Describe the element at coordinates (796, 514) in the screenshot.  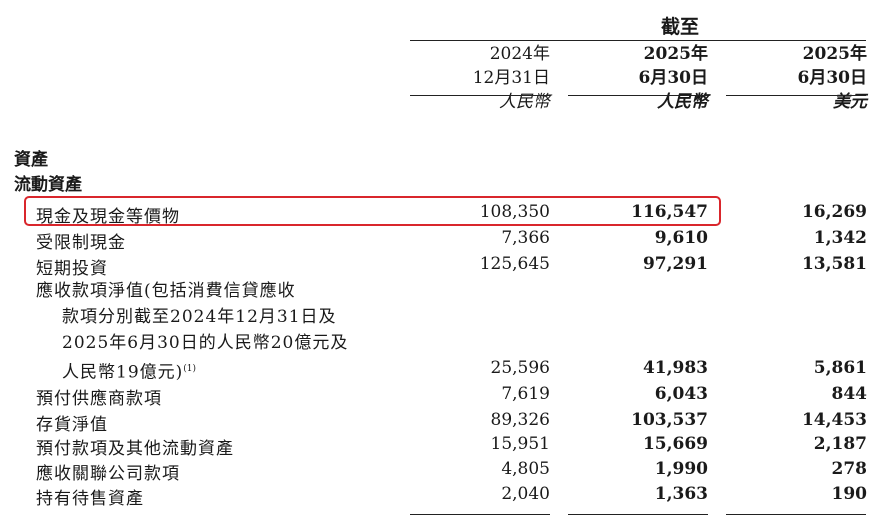
I see `bottom-rule-col3` at that location.